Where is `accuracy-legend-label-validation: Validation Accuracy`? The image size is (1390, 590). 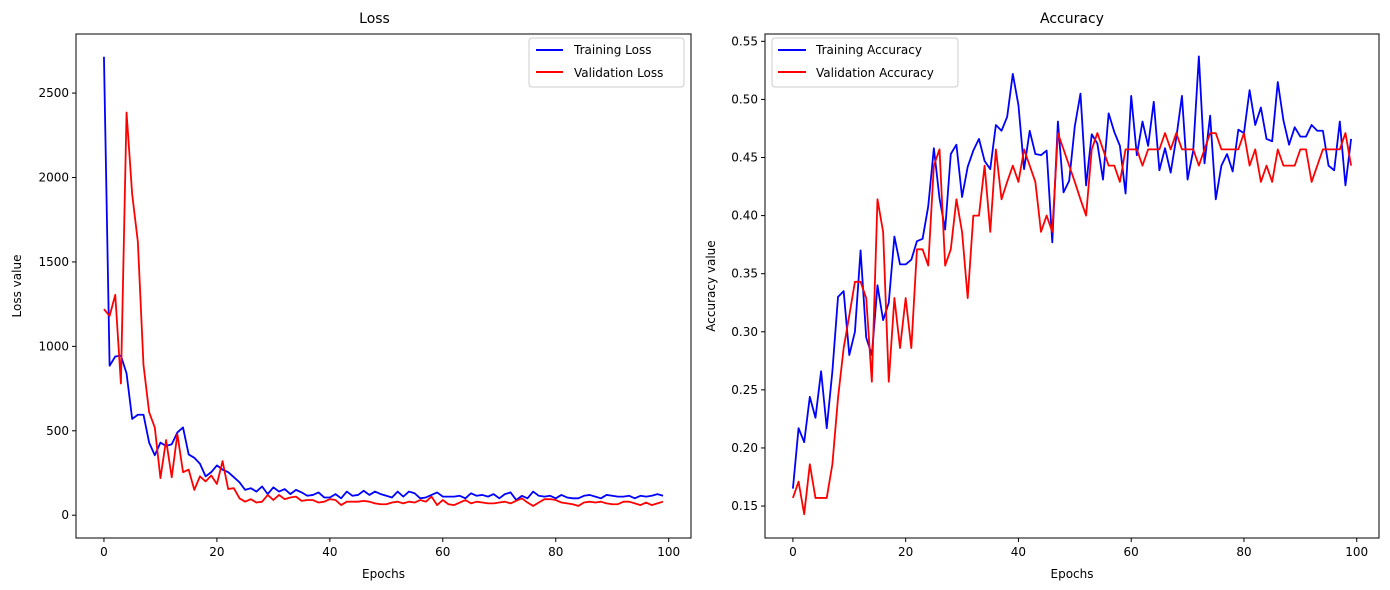
accuracy-legend-label-validation: Validation Accuracy is located at coordinates (875, 73).